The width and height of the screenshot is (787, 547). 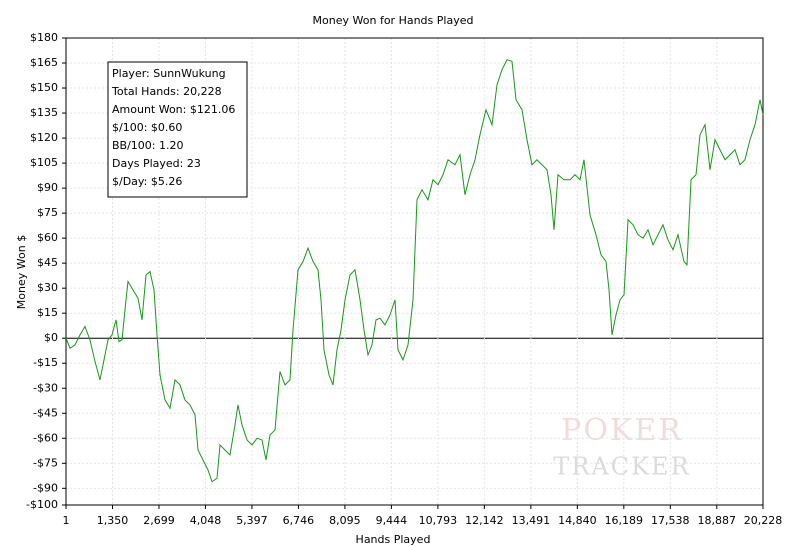 I want to click on y-tick-label: -$60, so click(x=45, y=437).